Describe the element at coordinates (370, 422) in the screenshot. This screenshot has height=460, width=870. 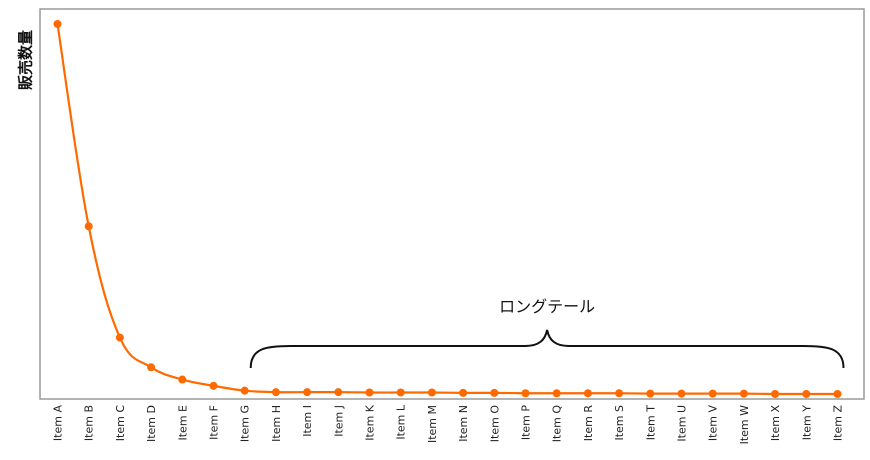
I see `x-tick-label: Item K` at that location.